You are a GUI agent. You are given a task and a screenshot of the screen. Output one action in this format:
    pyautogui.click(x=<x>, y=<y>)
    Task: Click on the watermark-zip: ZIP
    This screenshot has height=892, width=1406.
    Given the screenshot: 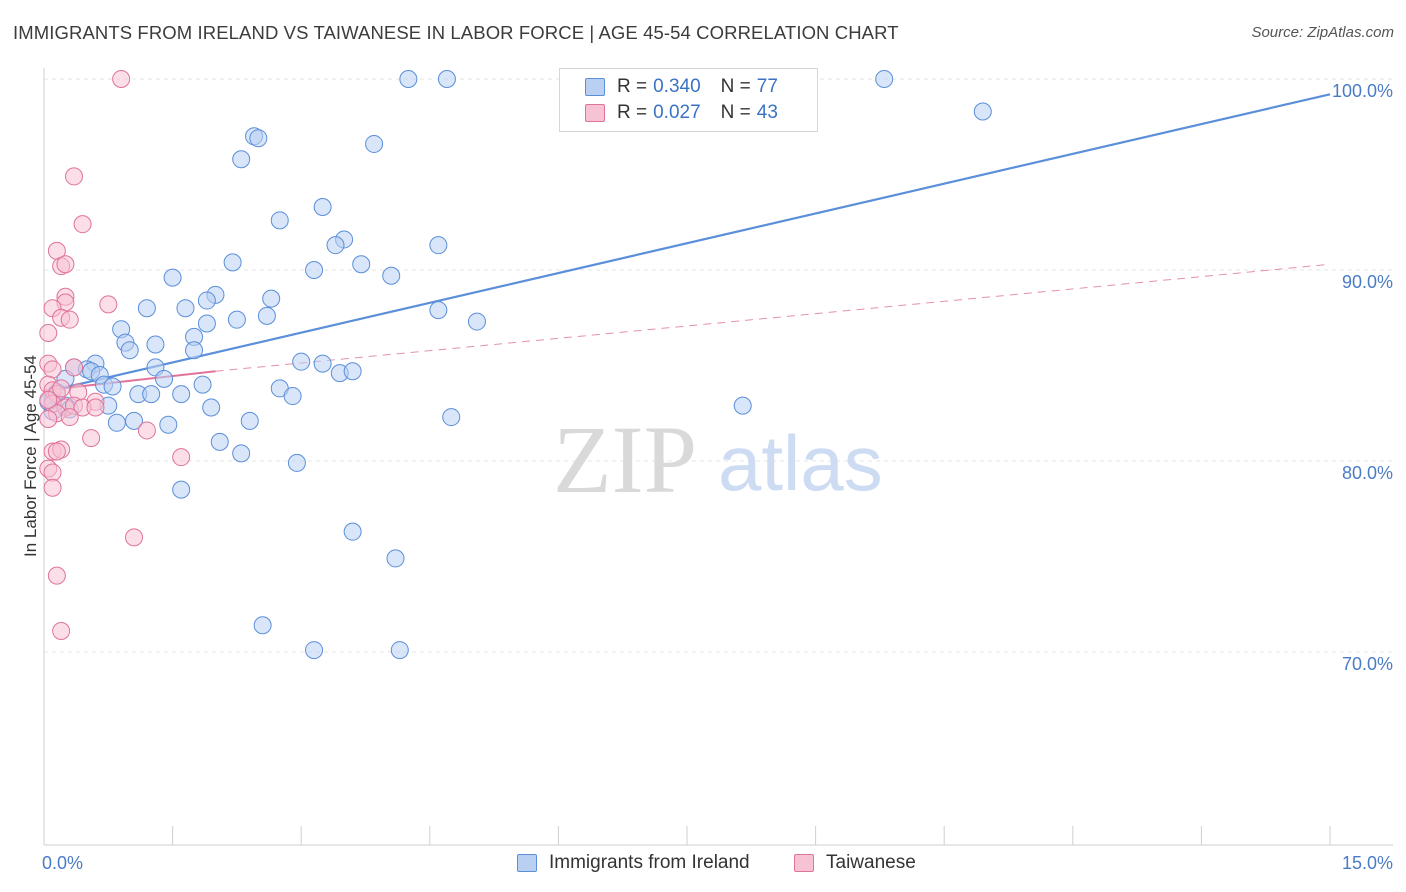 What is the action you would take?
    pyautogui.click(x=625, y=459)
    